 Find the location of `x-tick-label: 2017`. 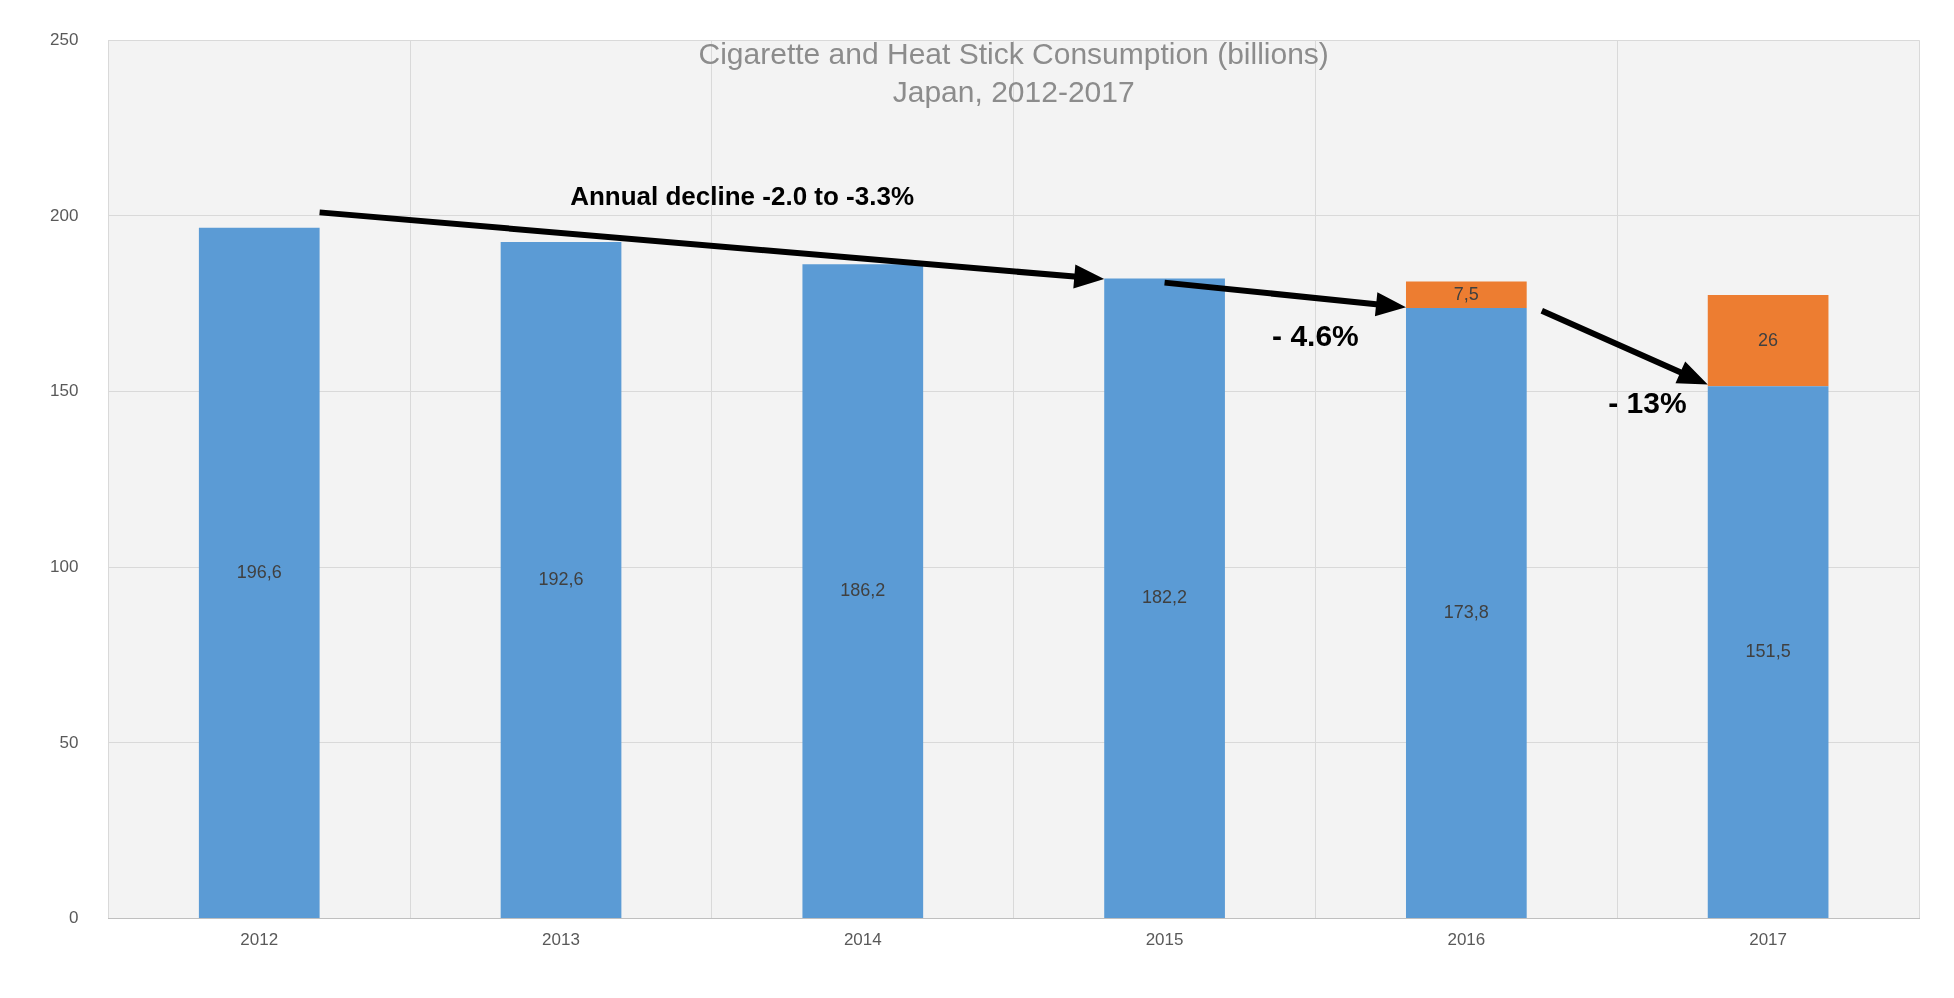

x-tick-label: 2017 is located at coordinates (1768, 940).